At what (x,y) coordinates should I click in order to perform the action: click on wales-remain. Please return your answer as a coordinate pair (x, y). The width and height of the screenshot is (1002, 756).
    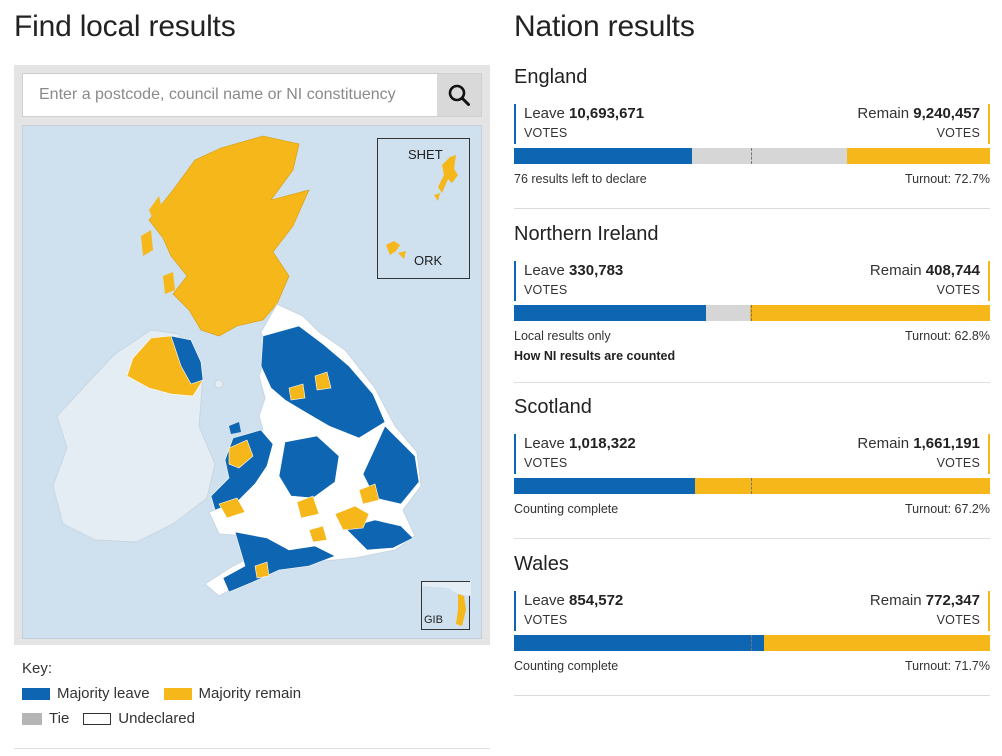
    Looking at the image, I should click on (236, 479).